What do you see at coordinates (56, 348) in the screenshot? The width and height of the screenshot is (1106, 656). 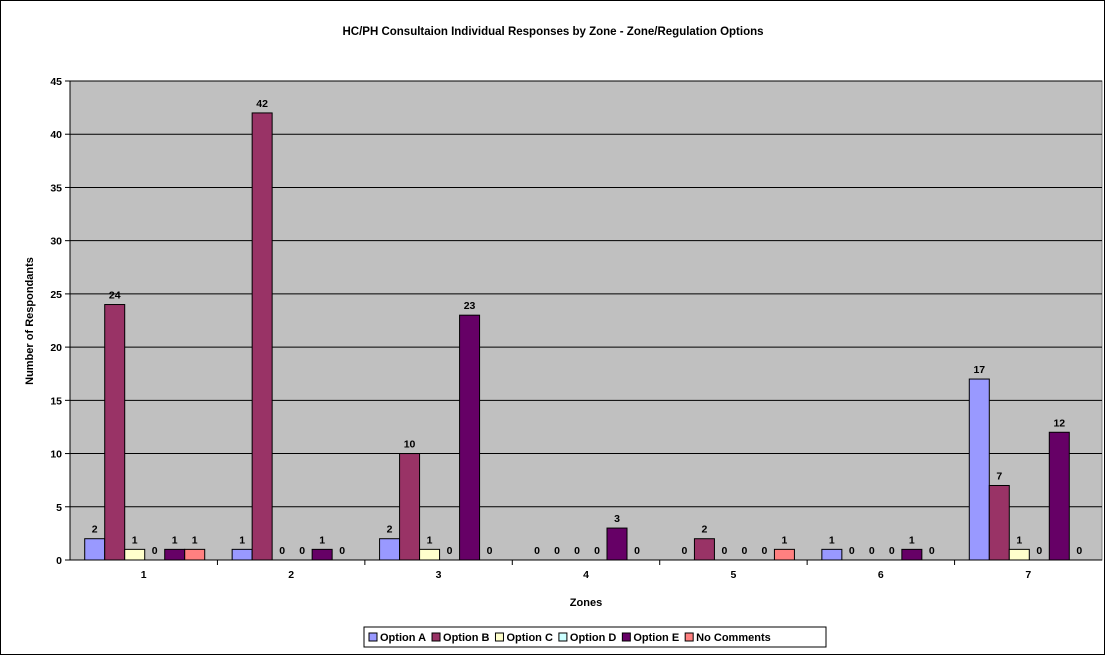 I see `y-tick-label: 20` at bounding box center [56, 348].